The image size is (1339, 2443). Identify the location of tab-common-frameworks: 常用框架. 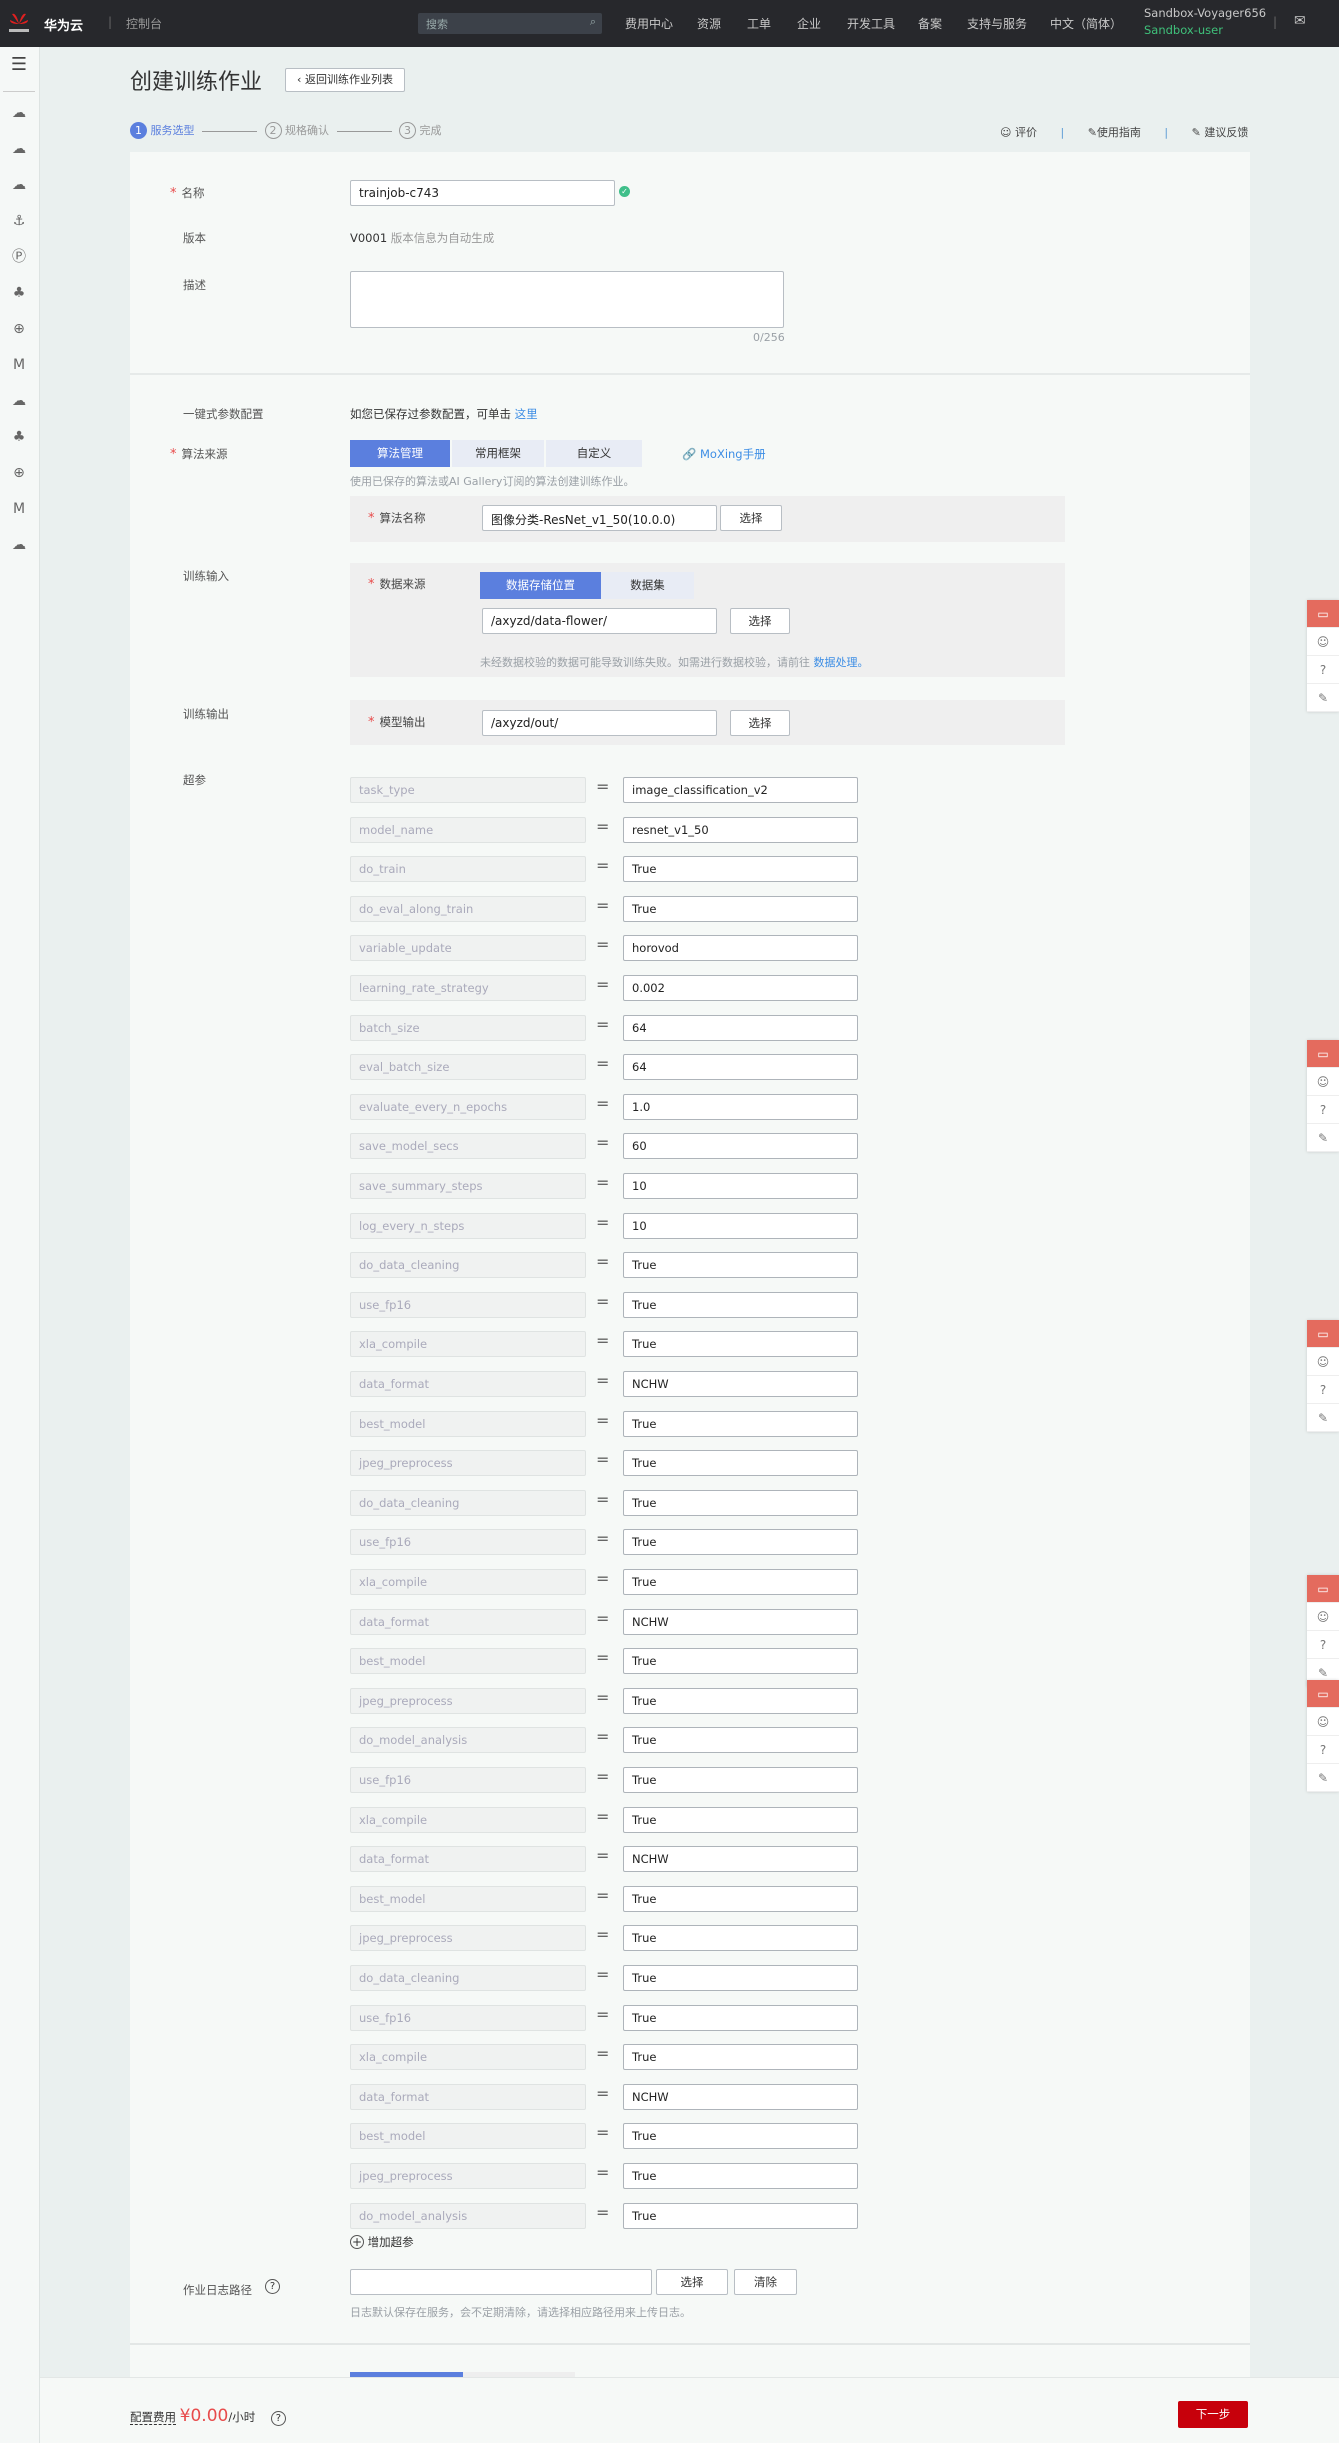
(498, 453).